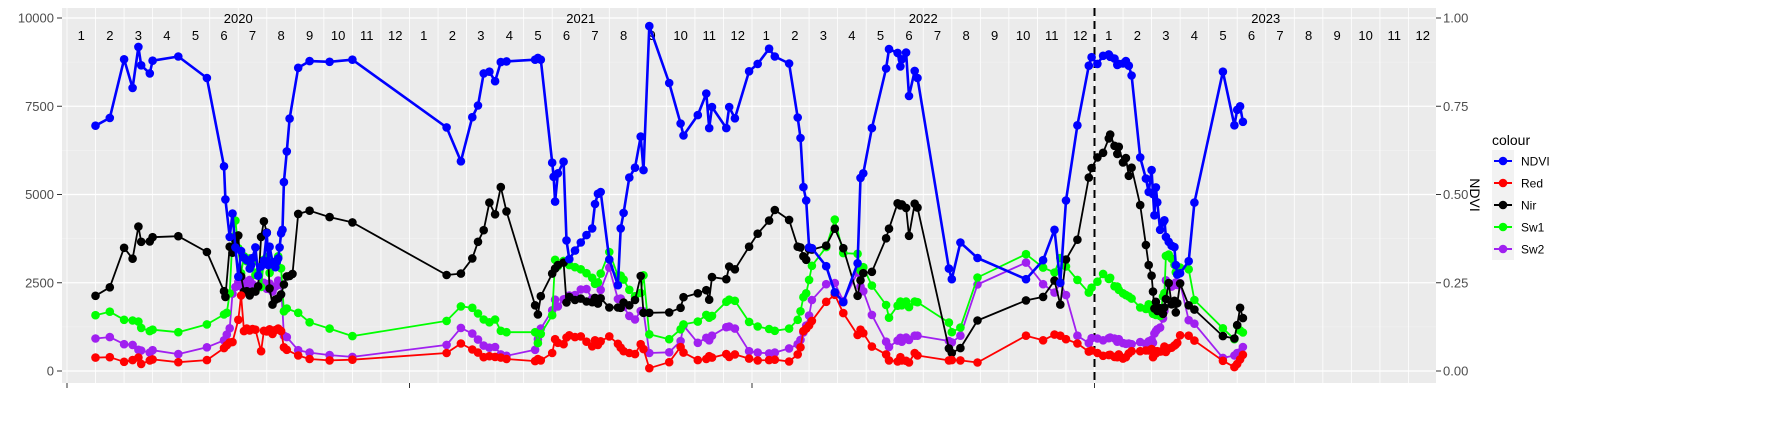 The height and width of the screenshot is (442, 1773). Describe the element at coordinates (81, 35) in the screenshot. I see `month-label: 1` at that location.